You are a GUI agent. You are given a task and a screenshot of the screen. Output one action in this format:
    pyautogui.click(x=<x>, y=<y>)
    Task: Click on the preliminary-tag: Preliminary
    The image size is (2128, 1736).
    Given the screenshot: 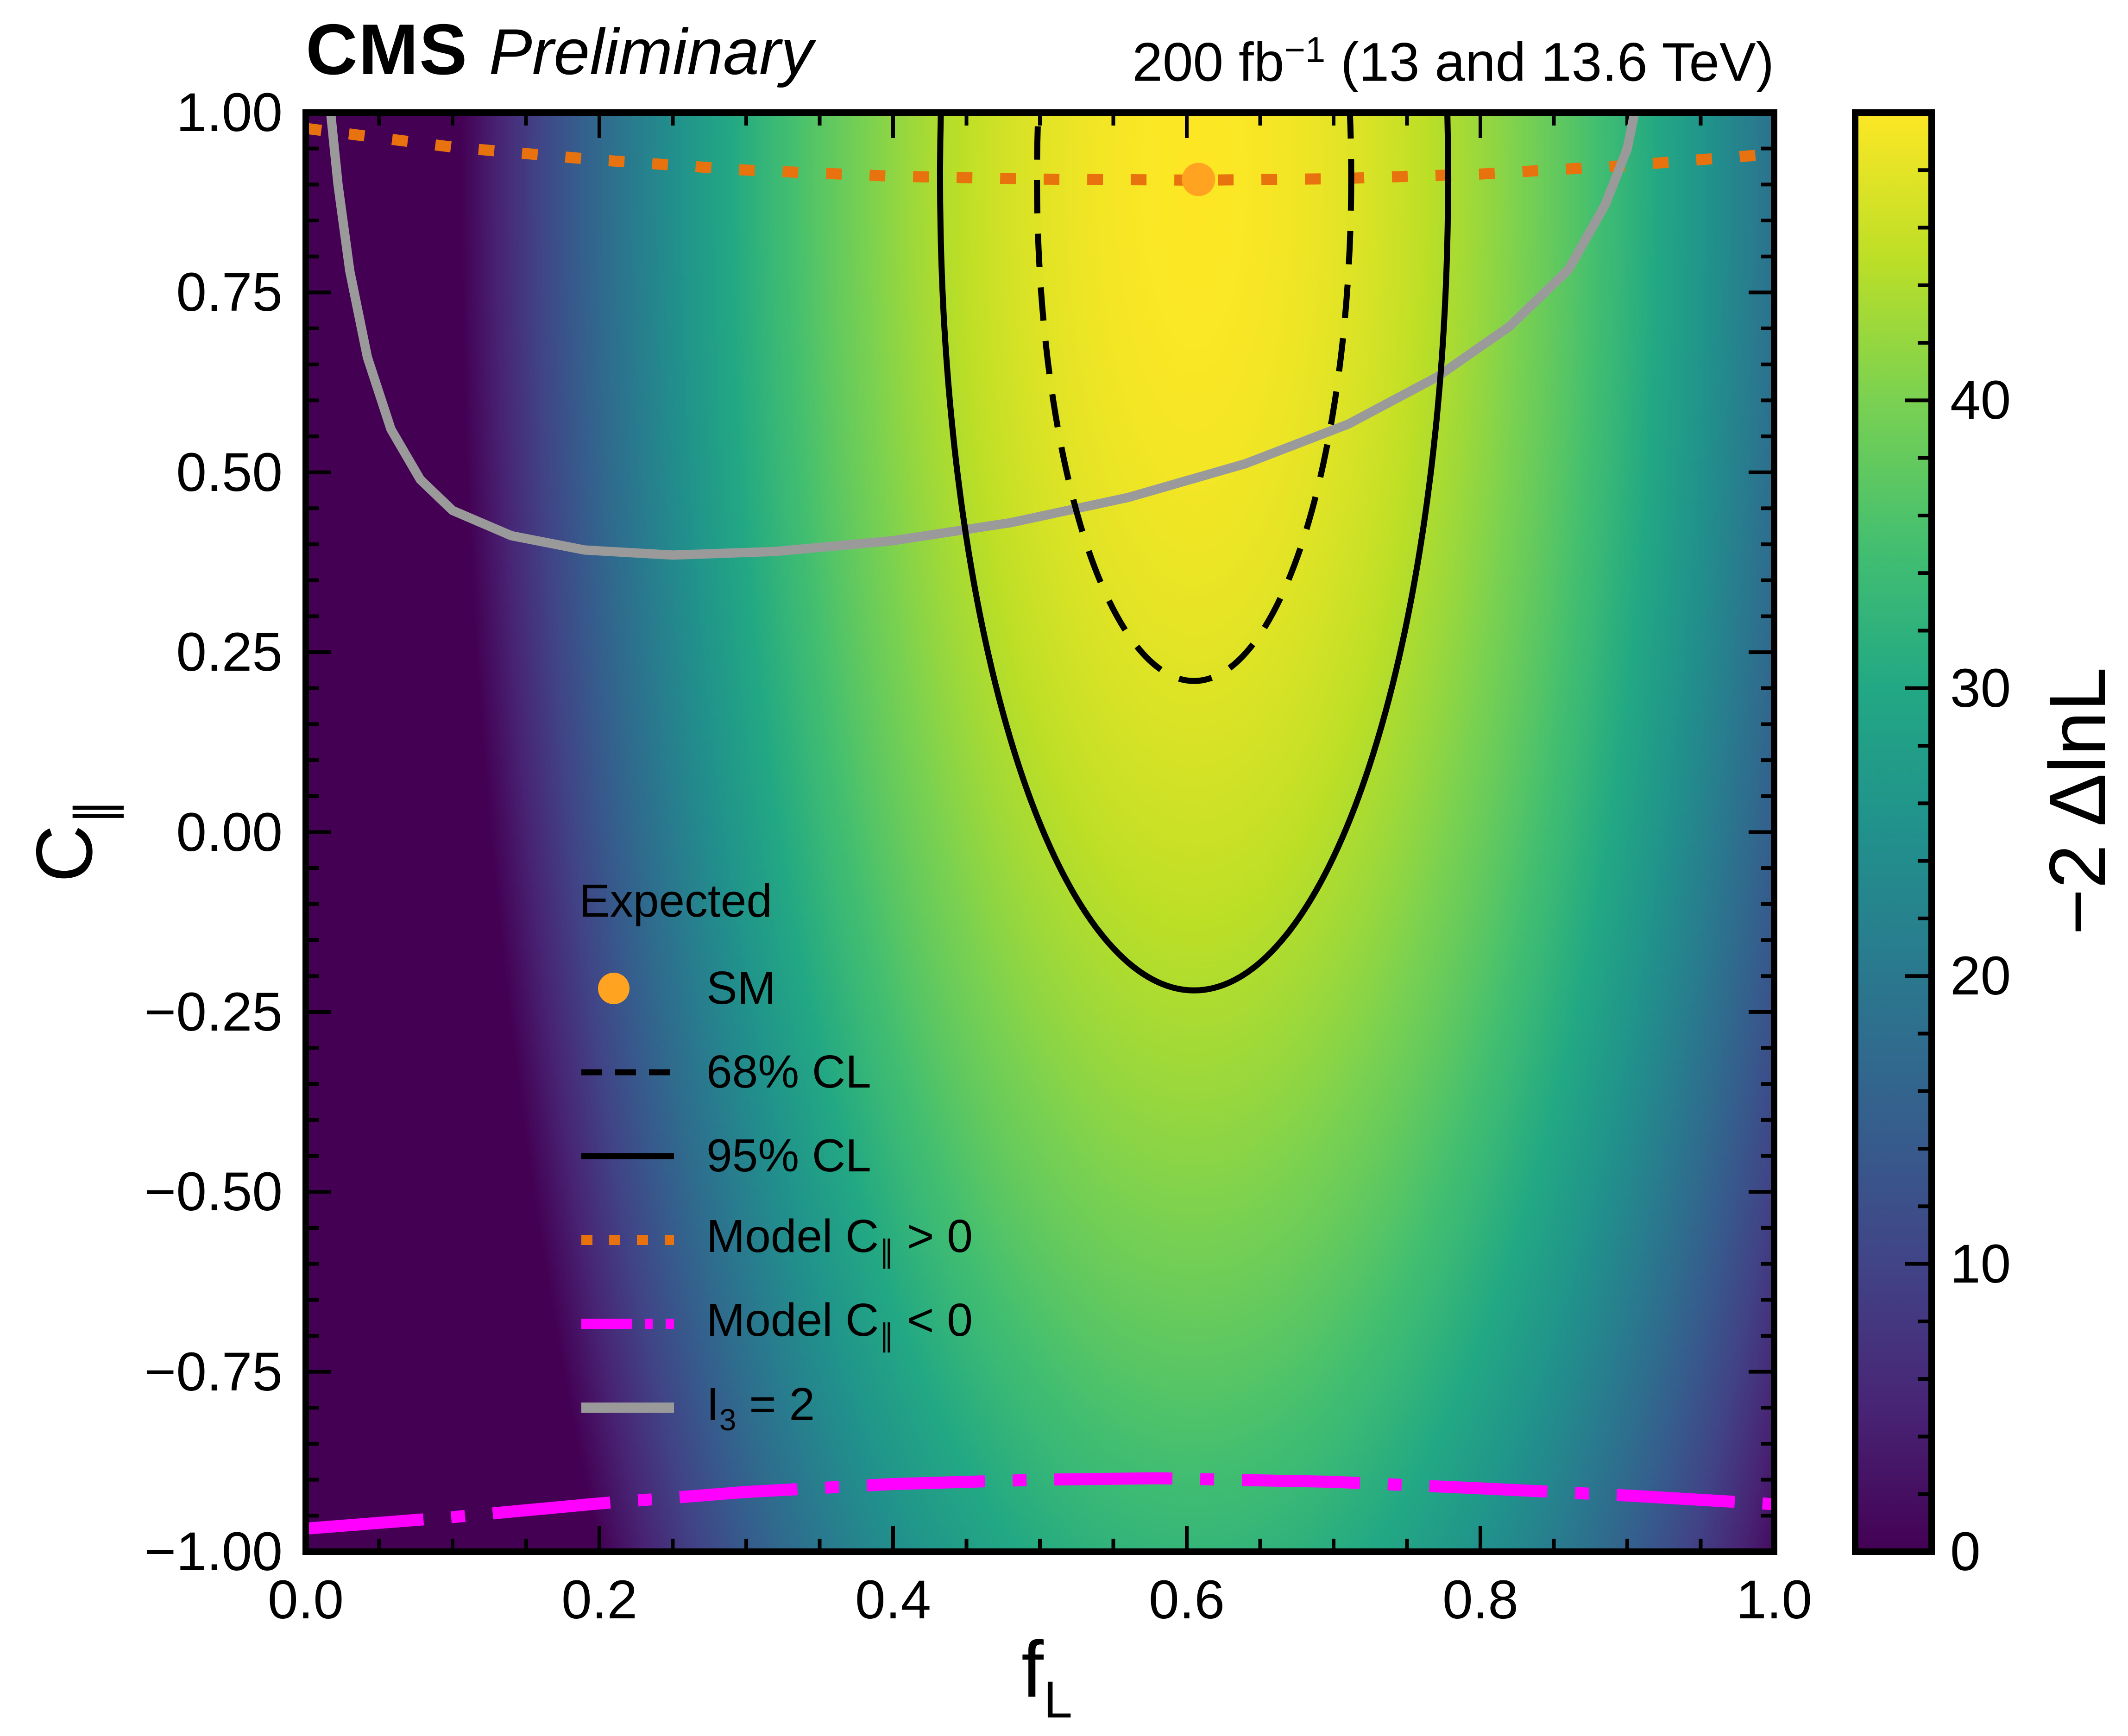 What is the action you would take?
    pyautogui.click(x=651, y=51)
    